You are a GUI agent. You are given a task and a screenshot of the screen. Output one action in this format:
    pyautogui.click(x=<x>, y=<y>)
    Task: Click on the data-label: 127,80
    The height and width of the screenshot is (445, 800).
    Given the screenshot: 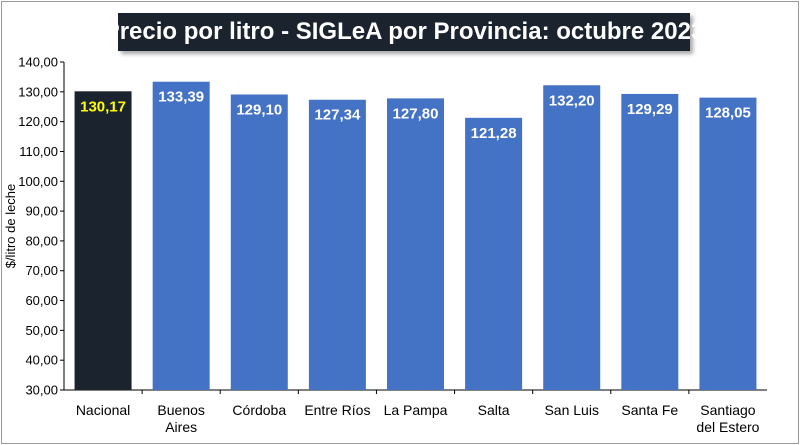 What is the action you would take?
    pyautogui.click(x=416, y=113)
    